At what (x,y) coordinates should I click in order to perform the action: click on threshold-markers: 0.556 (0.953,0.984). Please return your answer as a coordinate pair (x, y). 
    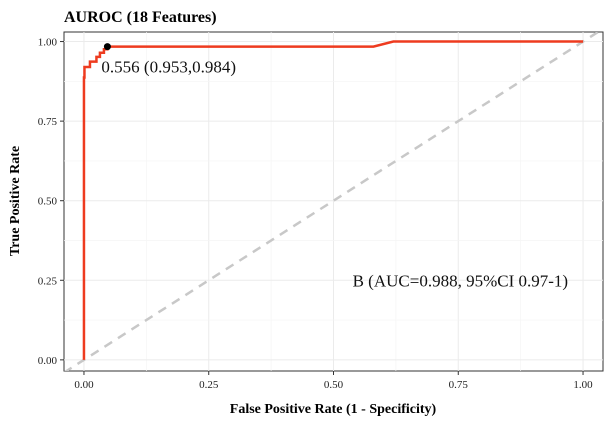
    Looking at the image, I should click on (168, 60).